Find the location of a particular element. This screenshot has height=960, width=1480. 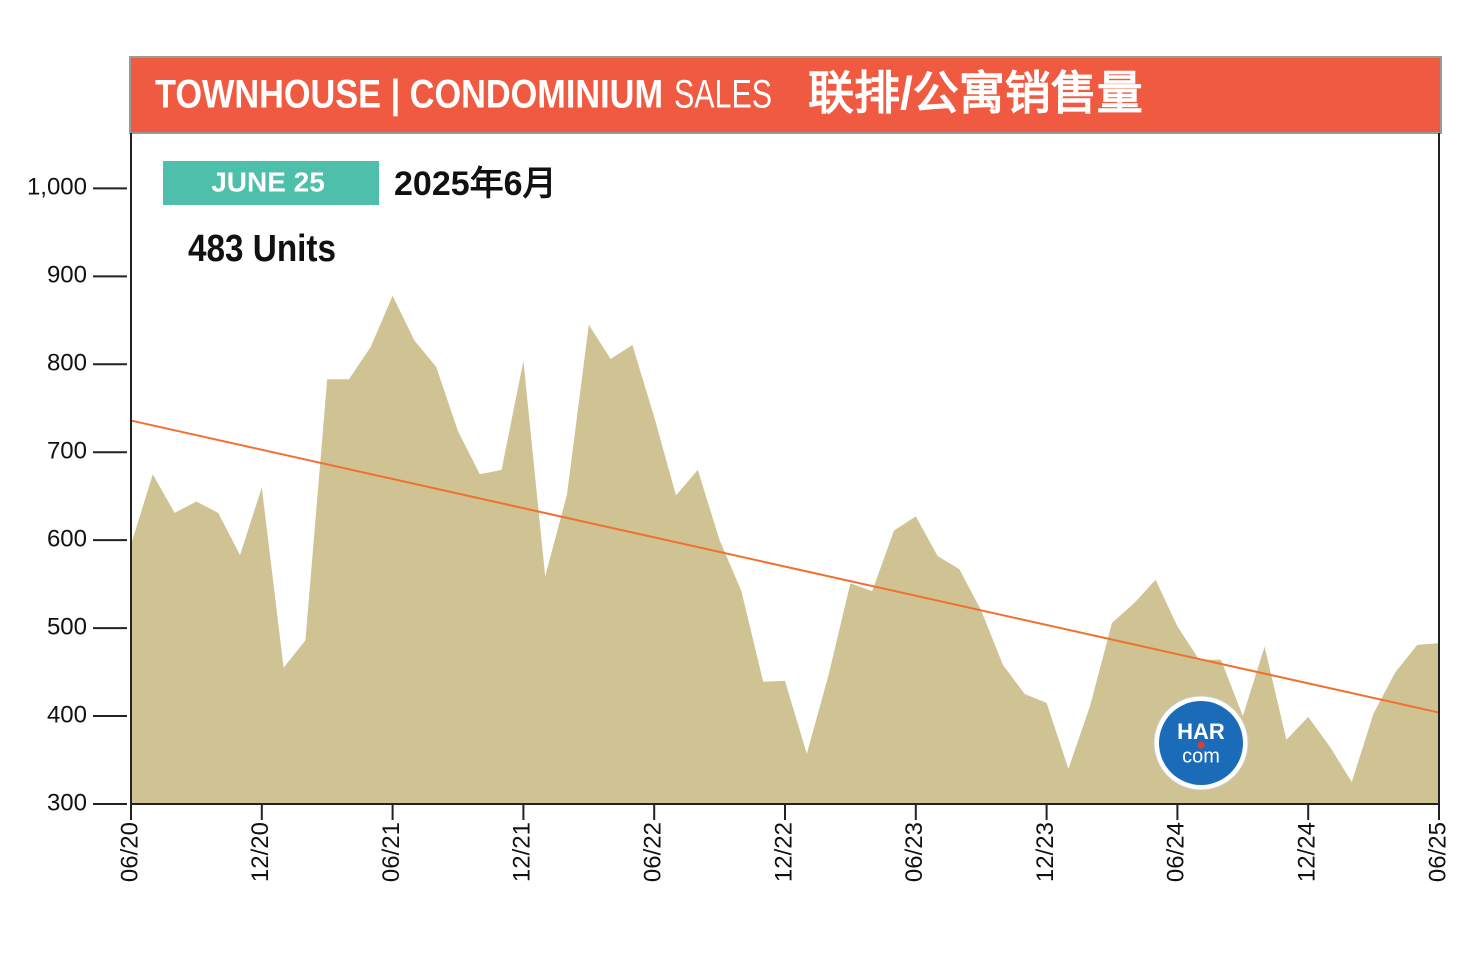

x-tick-label: 06/23 is located at coordinates (914, 852).